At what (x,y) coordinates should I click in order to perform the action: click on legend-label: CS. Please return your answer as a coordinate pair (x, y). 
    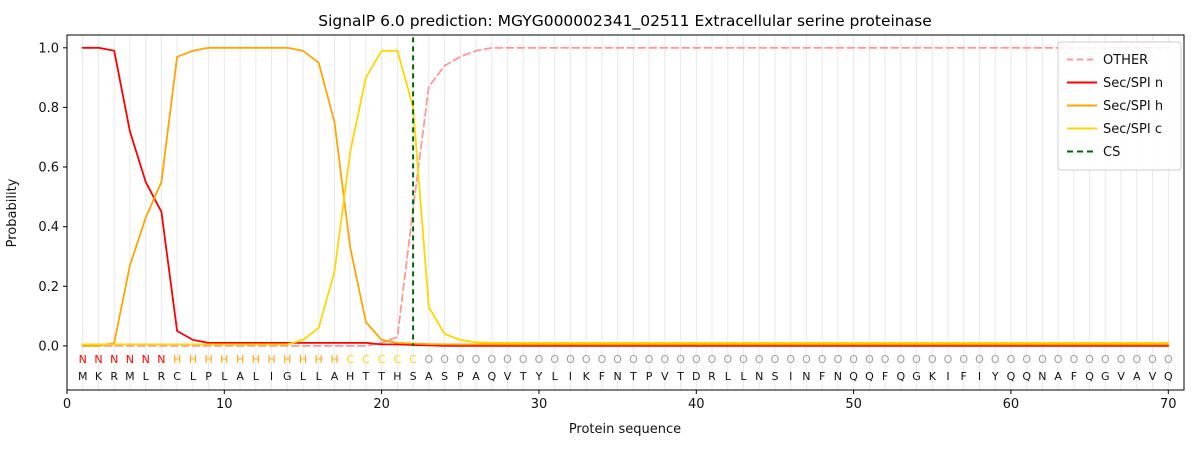
    Looking at the image, I should click on (1111, 152).